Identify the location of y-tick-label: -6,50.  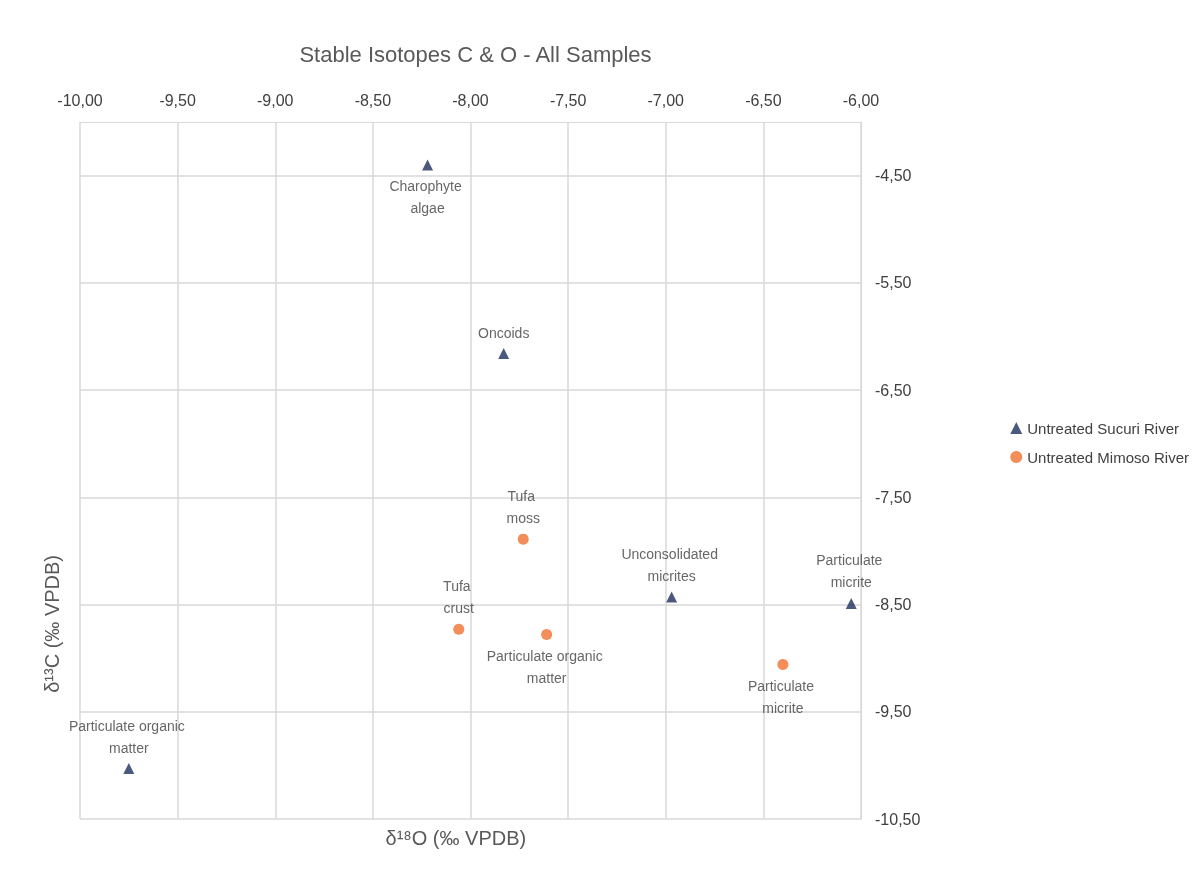
(893, 390).